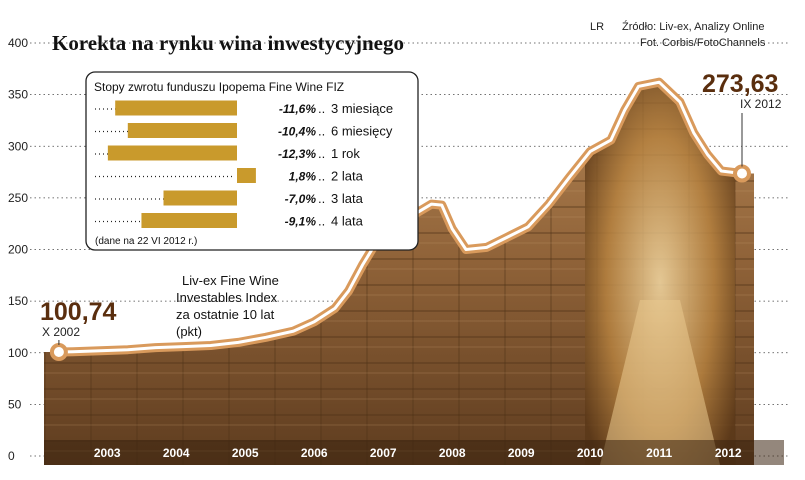 This screenshot has width=805, height=480. I want to click on end-point-marker, so click(742, 173).